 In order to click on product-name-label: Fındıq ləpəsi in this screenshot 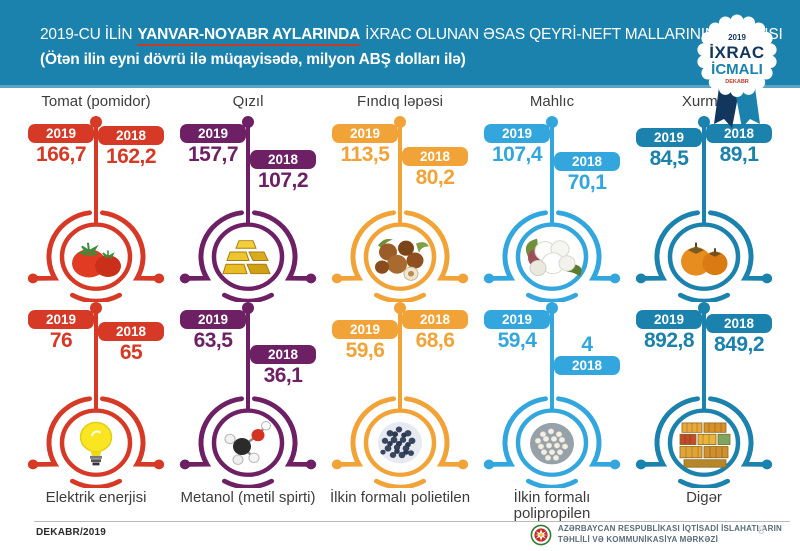, I will do `click(400, 101)`.